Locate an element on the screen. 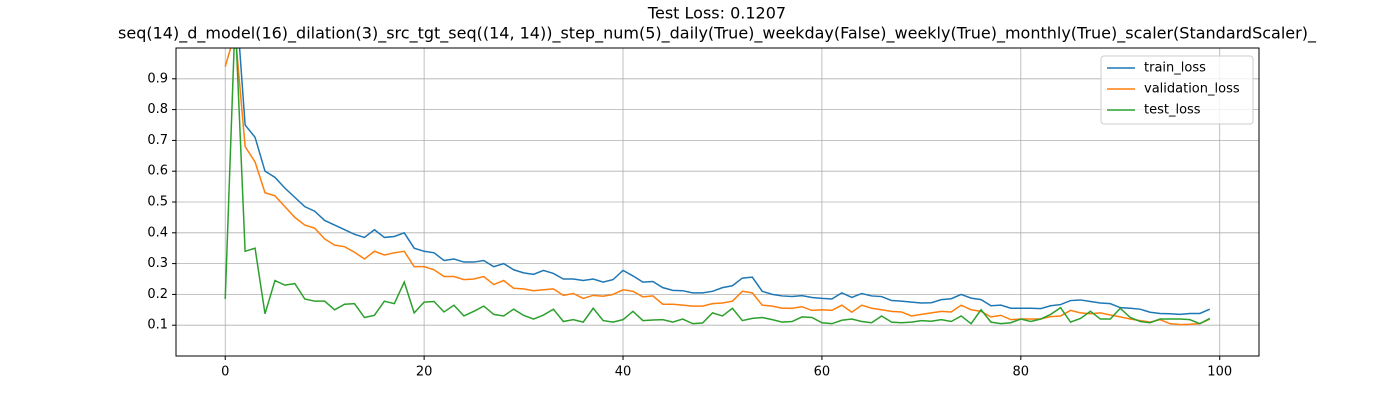 The height and width of the screenshot is (400, 1400). legend-label: test_loss is located at coordinates (1172, 110).